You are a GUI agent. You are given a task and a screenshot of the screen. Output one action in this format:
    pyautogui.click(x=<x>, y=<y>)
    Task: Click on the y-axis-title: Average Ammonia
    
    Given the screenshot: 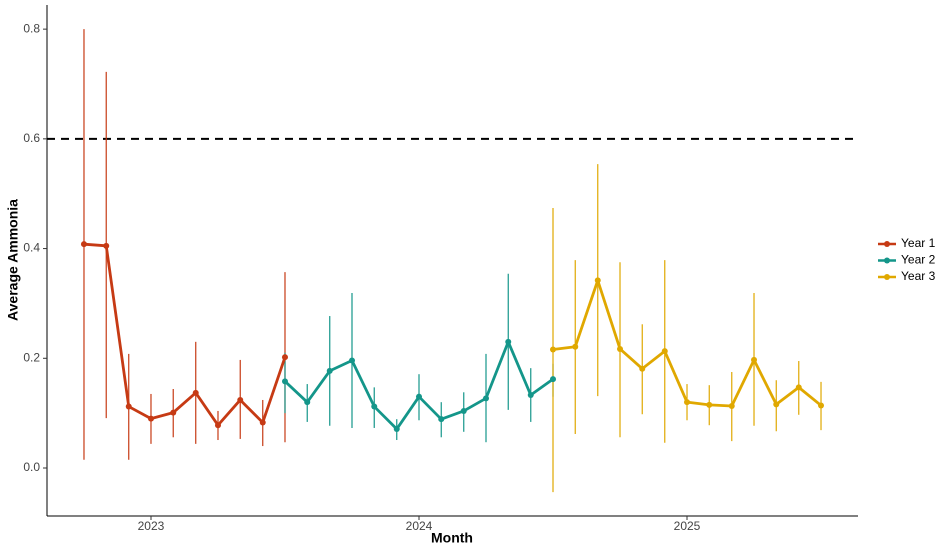 What is the action you would take?
    pyautogui.click(x=13, y=260)
    